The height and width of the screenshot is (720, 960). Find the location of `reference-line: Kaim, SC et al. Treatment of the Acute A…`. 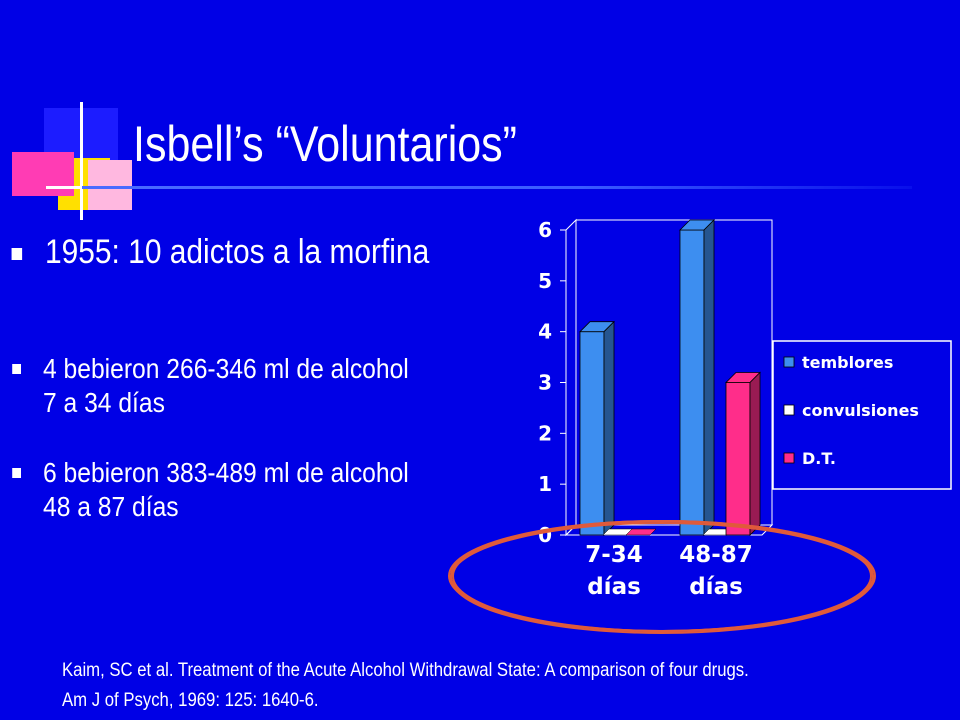

reference-line: Kaim, SC et al. Treatment of the Acute A… is located at coordinates (405, 670).